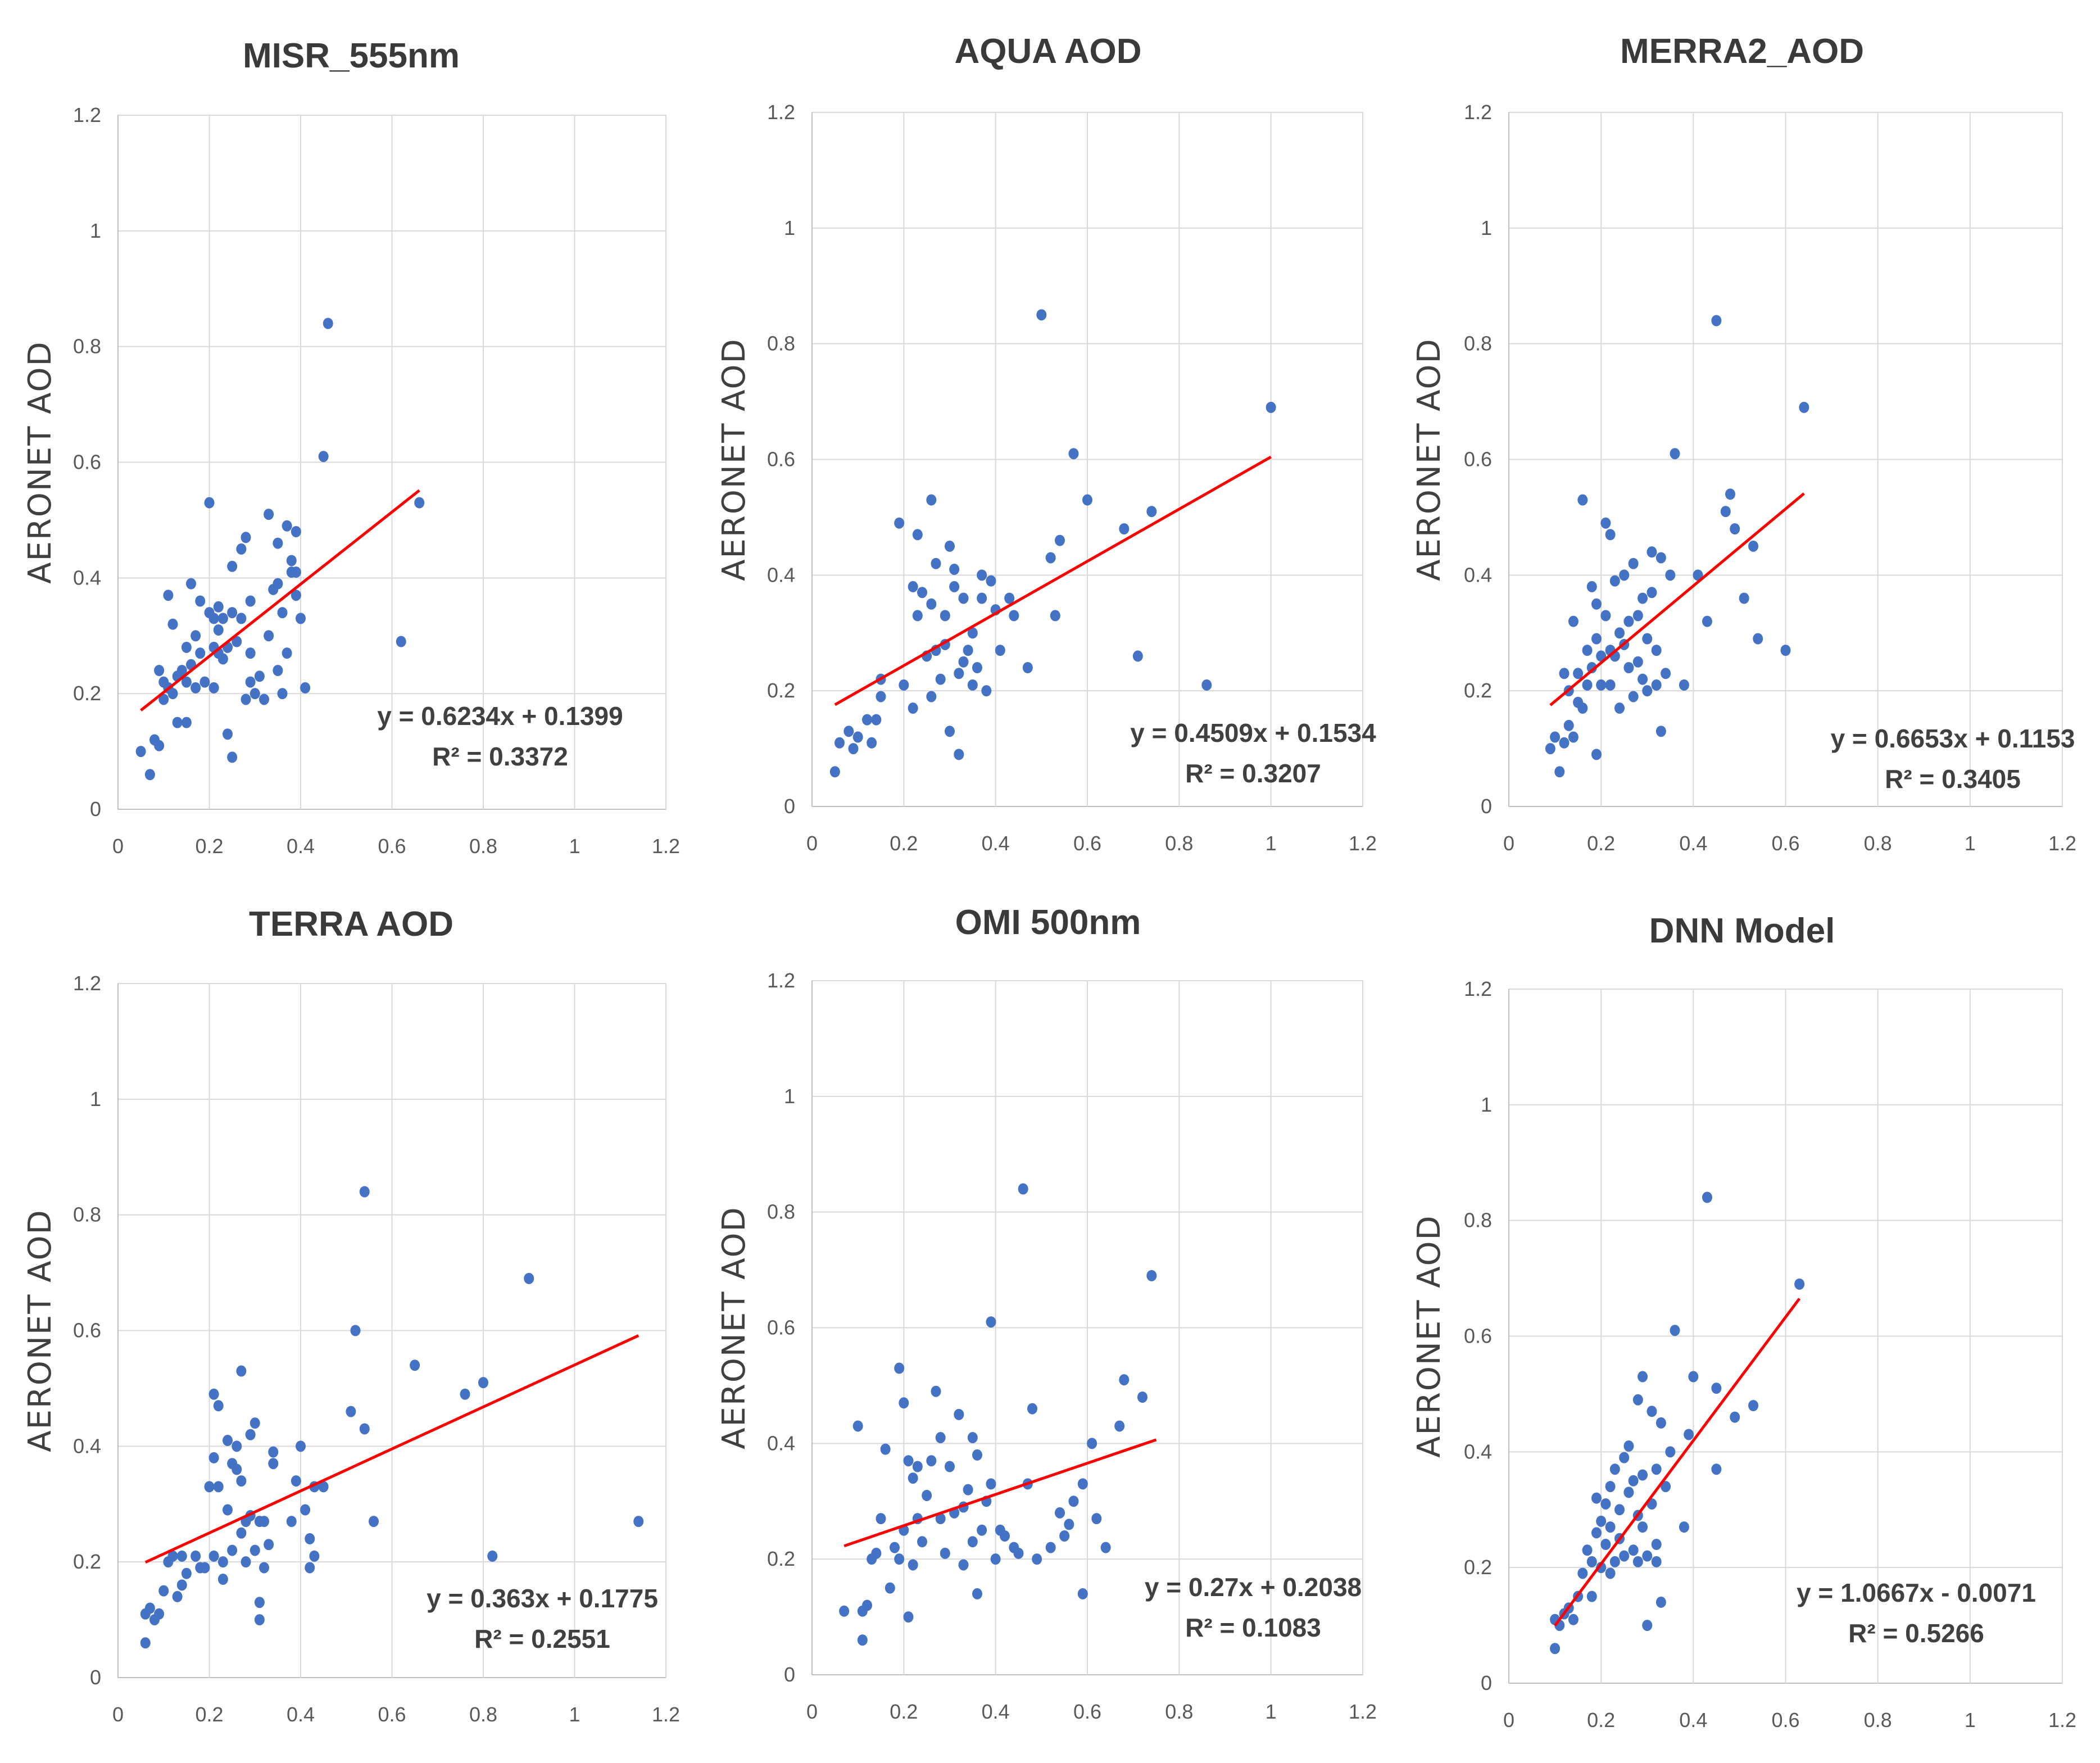 Image resolution: width=2100 pixels, height=1763 pixels. I want to click on y-tick-label: 1.2, so click(781, 980).